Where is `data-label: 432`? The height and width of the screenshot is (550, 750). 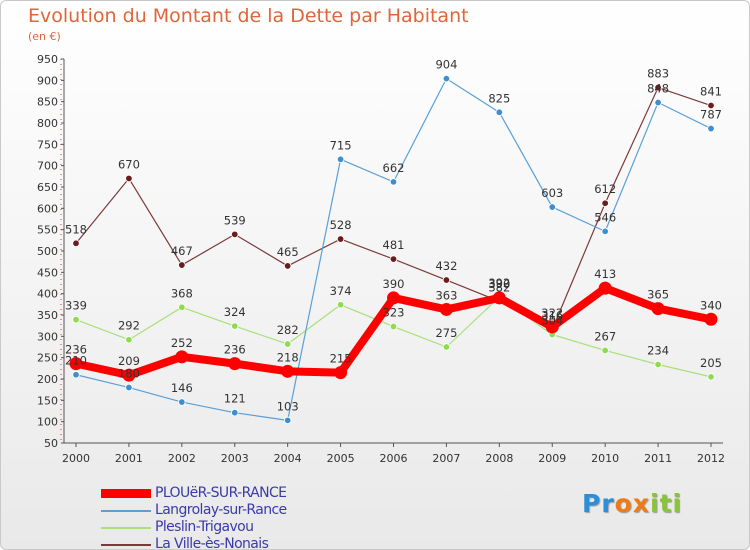
data-label: 432 is located at coordinates (446, 266).